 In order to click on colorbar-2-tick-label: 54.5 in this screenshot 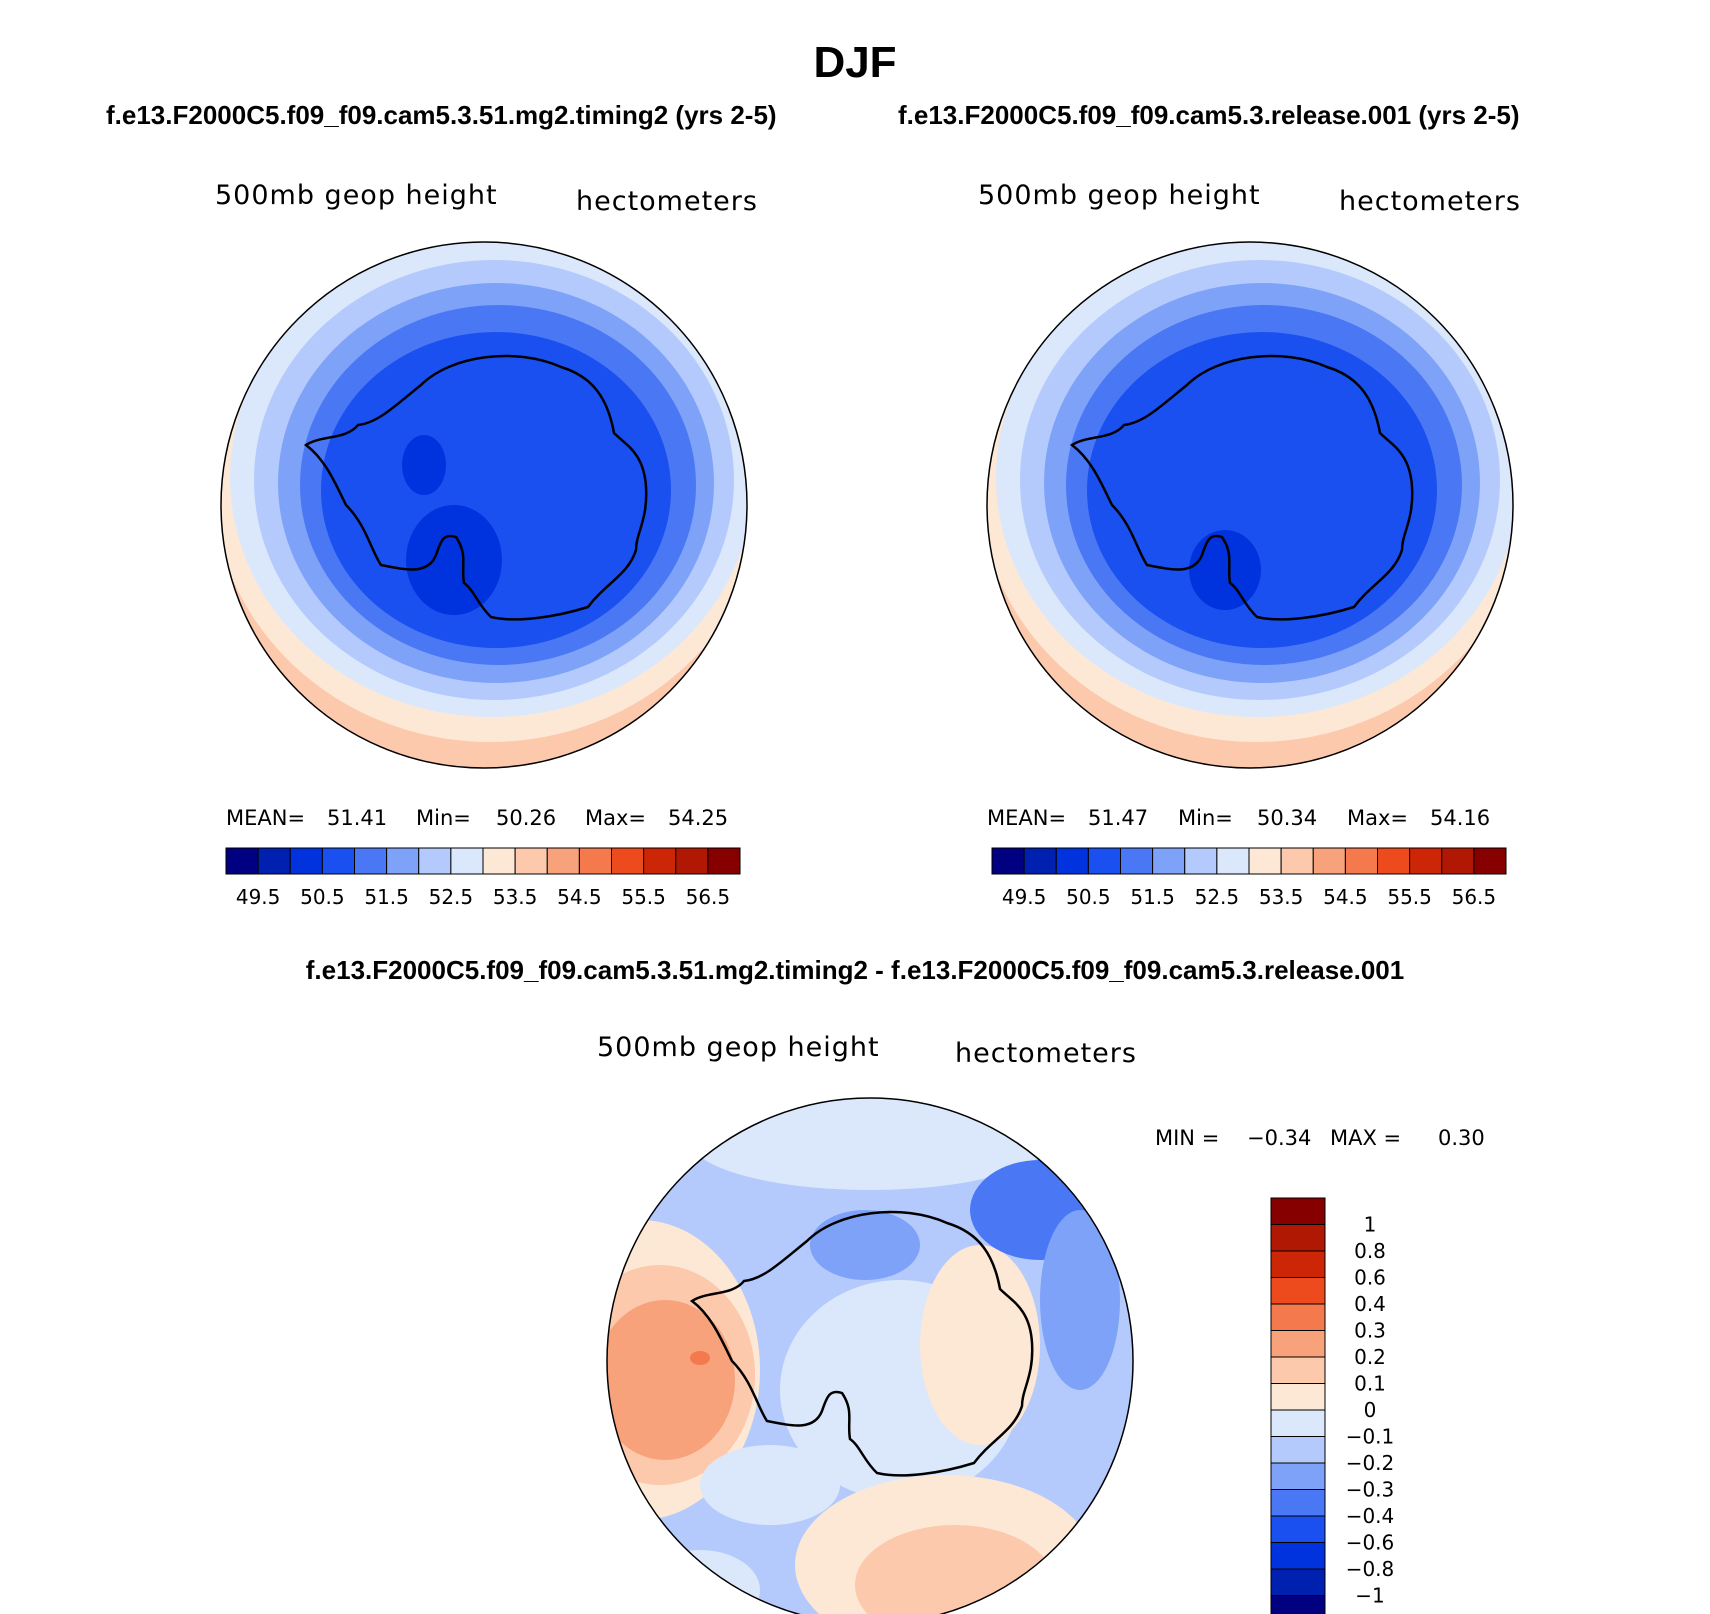, I will do `click(1345, 897)`.